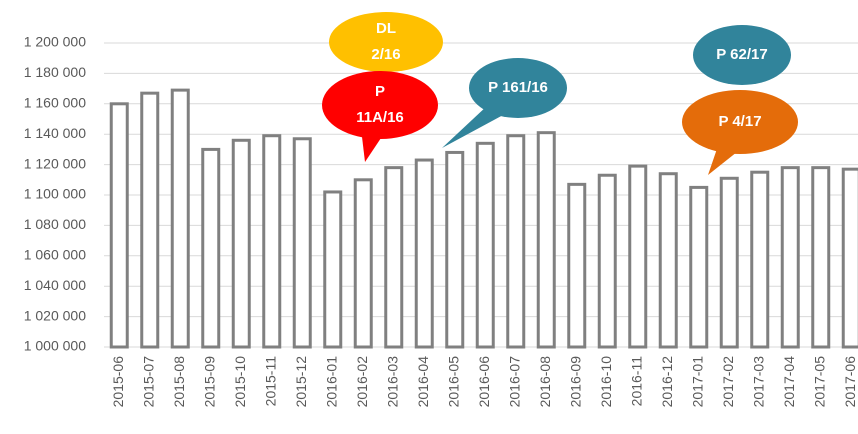 The width and height of the screenshot is (858, 434). I want to click on x-tick-label: 2016-01, so click(331, 382).